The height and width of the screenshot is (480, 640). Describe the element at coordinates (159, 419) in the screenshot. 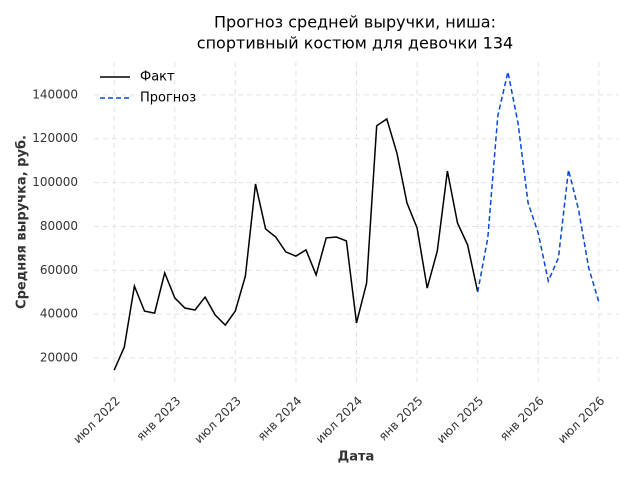

I see `x-tick-label: янв 2023` at that location.